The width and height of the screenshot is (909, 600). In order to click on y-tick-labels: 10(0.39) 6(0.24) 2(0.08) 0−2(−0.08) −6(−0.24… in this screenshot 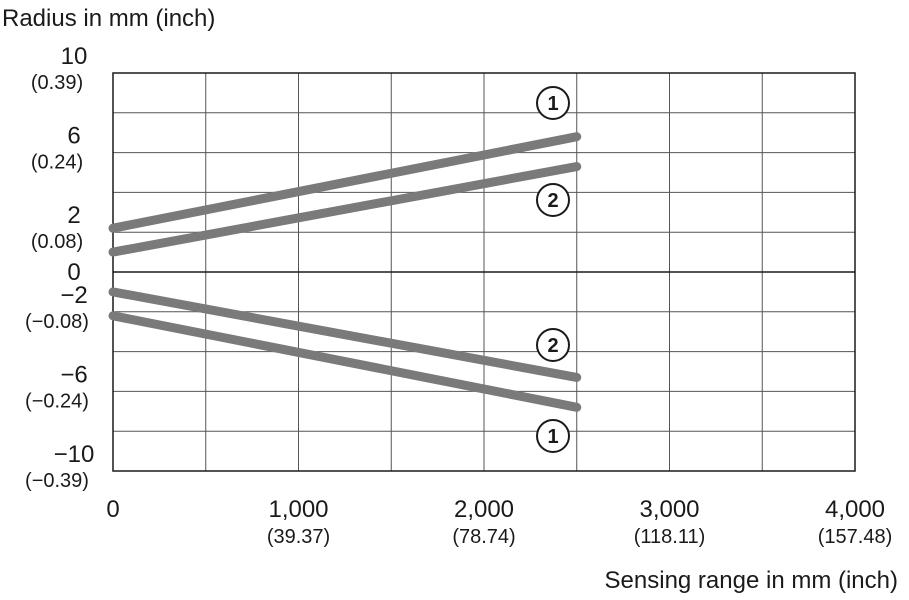, I will do `click(59, 267)`.